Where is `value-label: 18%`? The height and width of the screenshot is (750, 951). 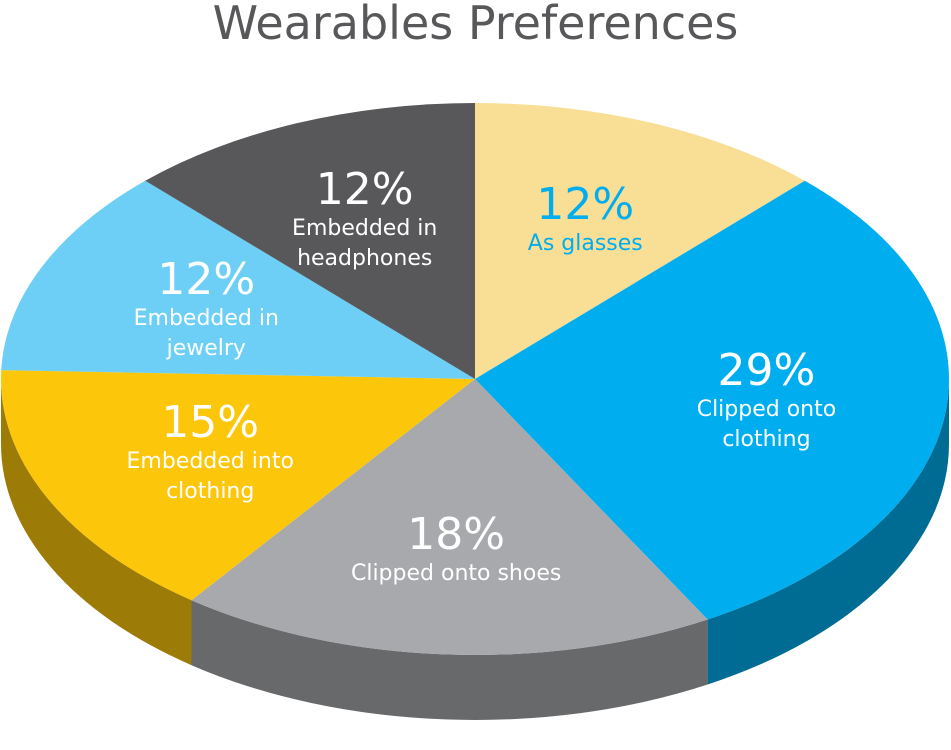 value-label: 18% is located at coordinates (456, 534).